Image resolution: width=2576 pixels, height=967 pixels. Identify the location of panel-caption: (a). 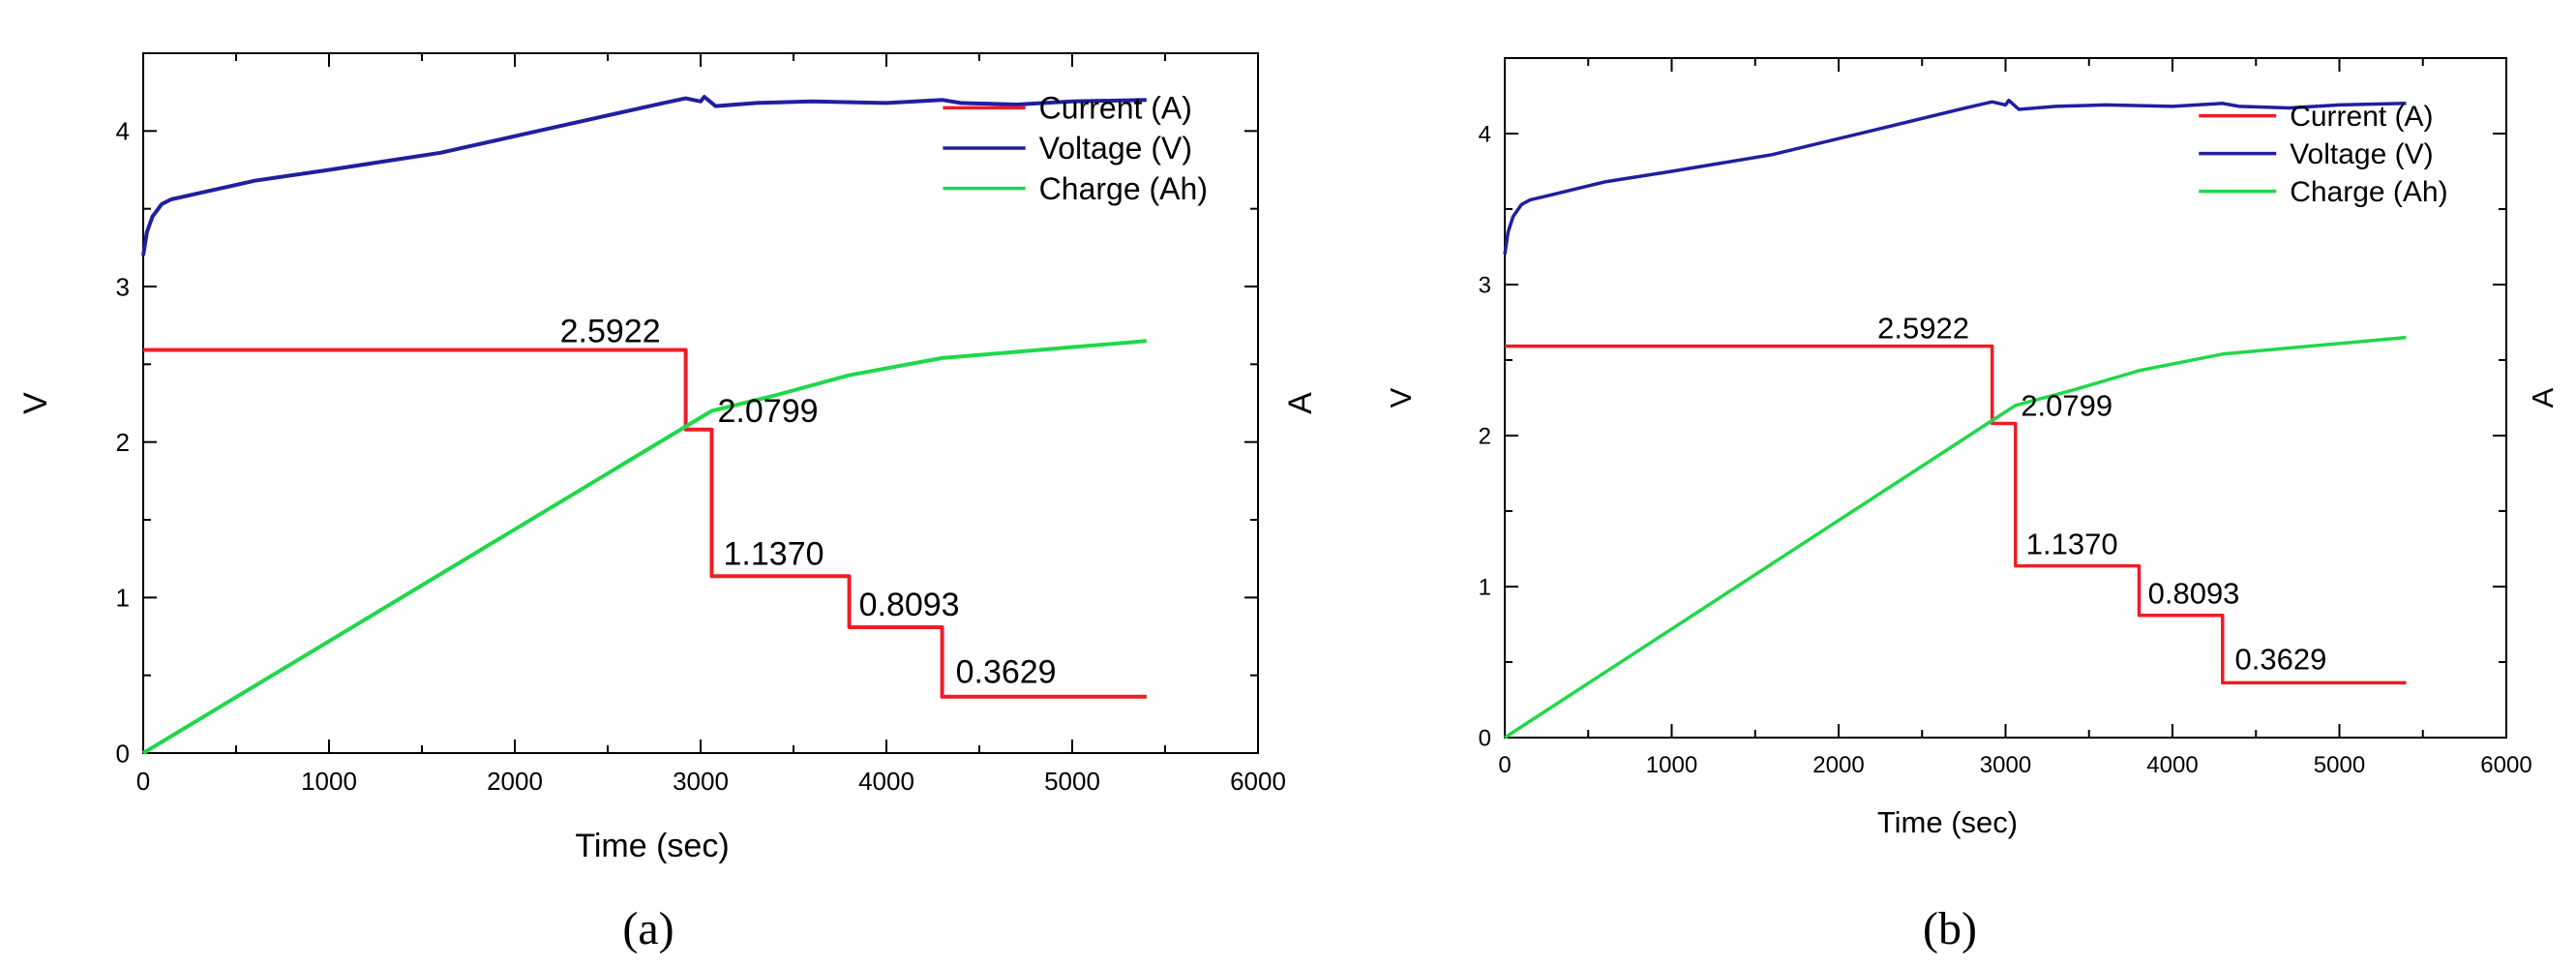
(648, 928).